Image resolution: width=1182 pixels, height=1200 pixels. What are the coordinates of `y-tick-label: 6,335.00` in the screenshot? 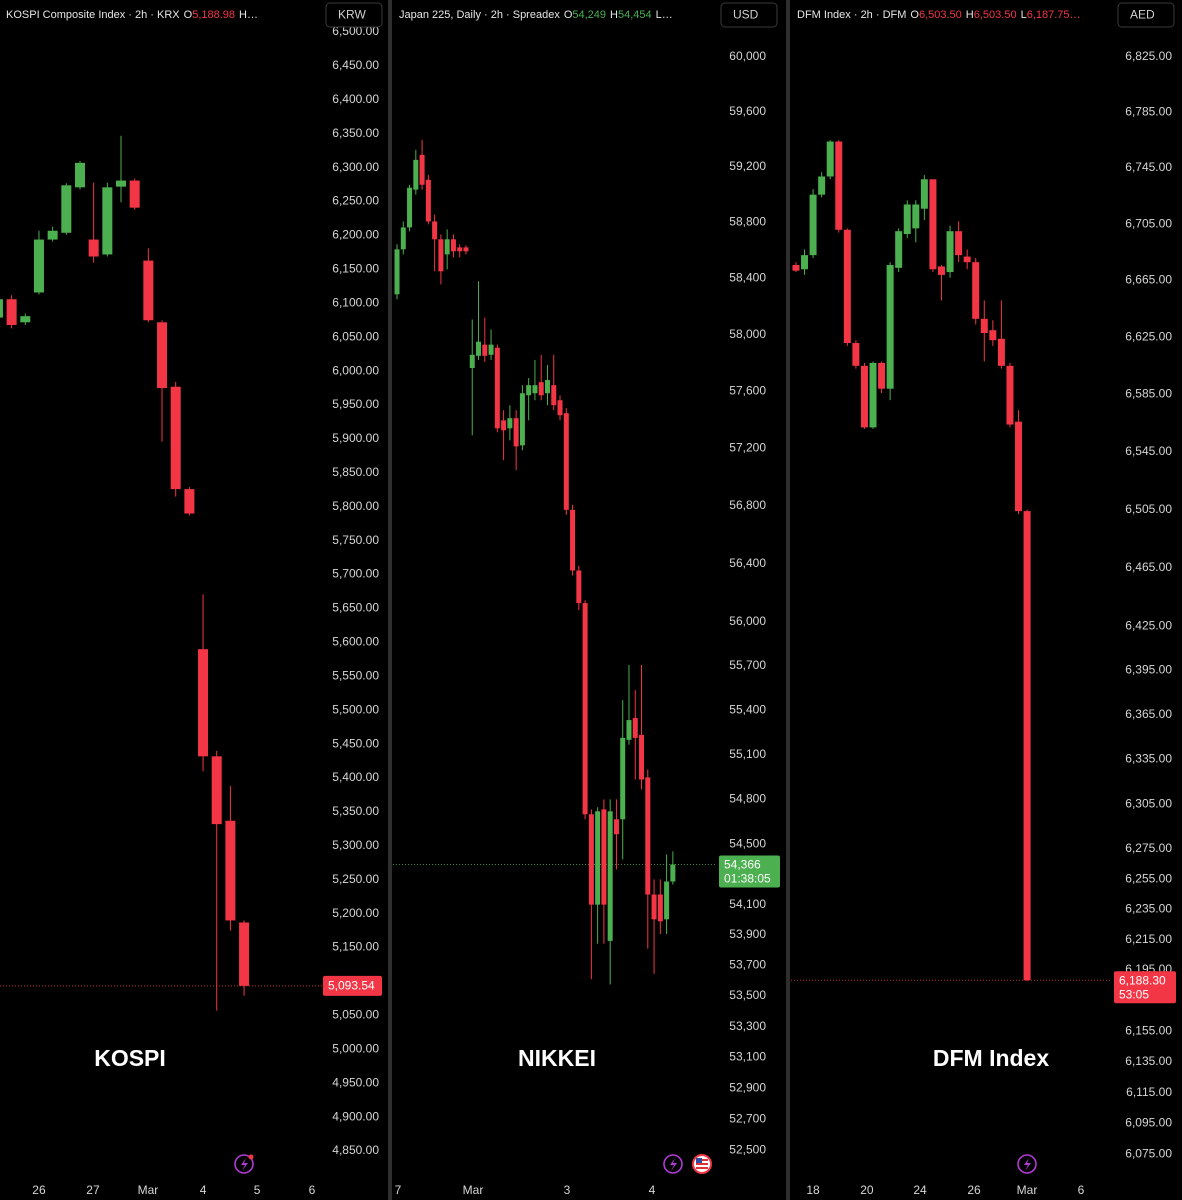 It's located at (1148, 759).